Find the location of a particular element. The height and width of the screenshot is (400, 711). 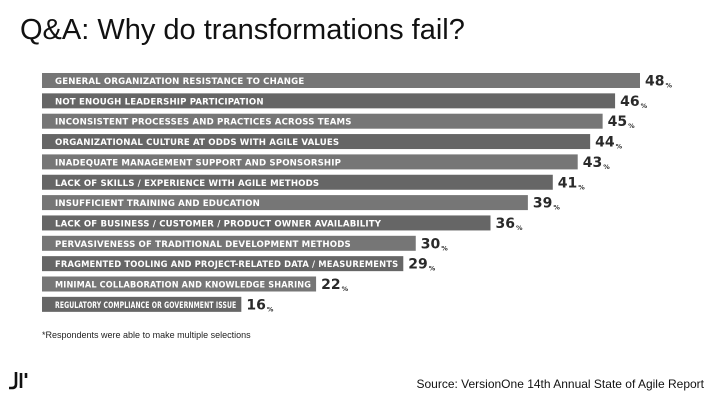

bar-category-label: INSUFFICIENT TRAINING AND EDUCATION is located at coordinates (157, 204).